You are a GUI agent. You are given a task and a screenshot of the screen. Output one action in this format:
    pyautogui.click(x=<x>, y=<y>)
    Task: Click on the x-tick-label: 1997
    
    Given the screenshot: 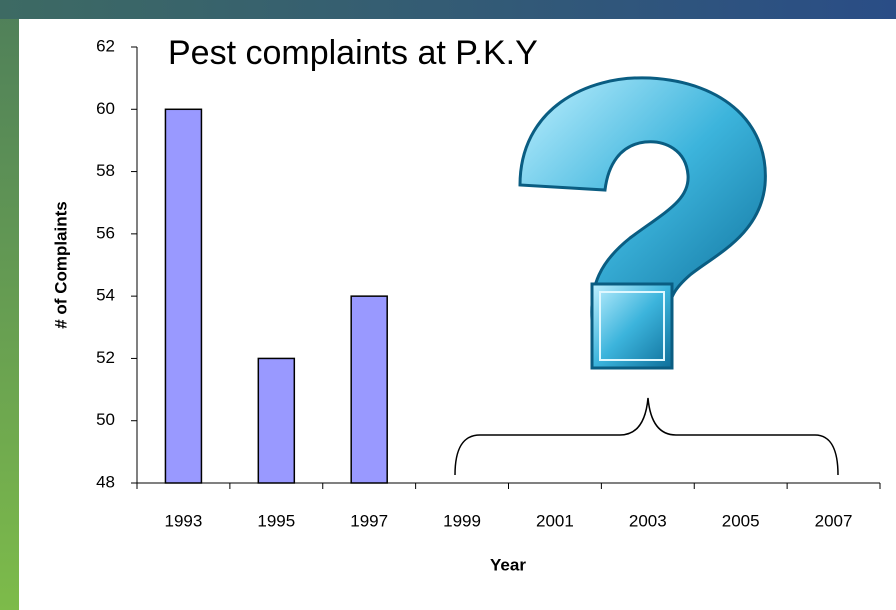 What is the action you would take?
    pyautogui.click(x=369, y=520)
    